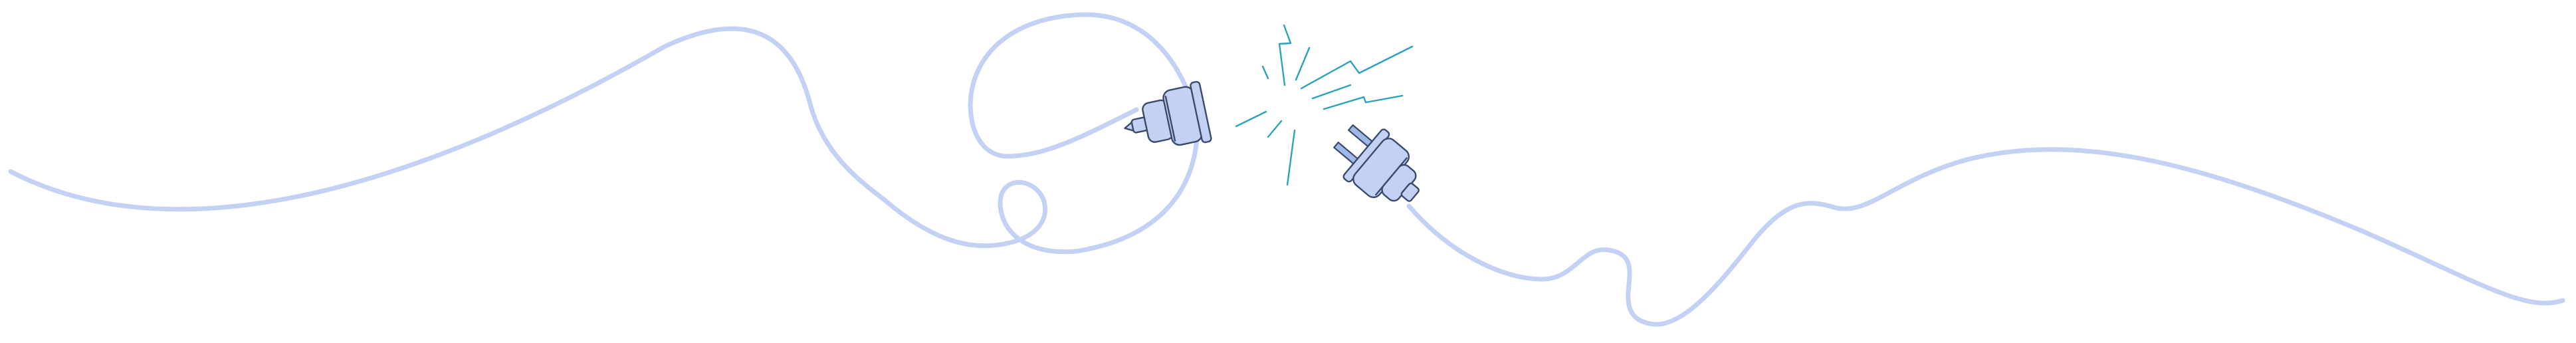 The height and width of the screenshot is (343, 2576). What do you see at coordinates (1357, 67) in the screenshot?
I see `spark-bolt-long` at bounding box center [1357, 67].